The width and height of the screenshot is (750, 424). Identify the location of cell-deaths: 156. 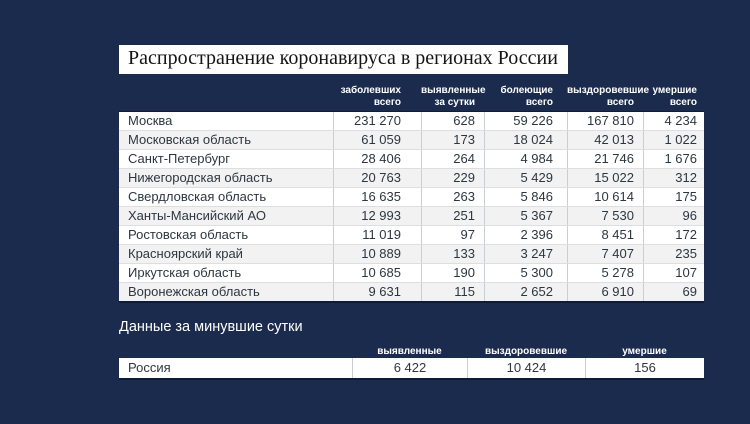
(644, 368).